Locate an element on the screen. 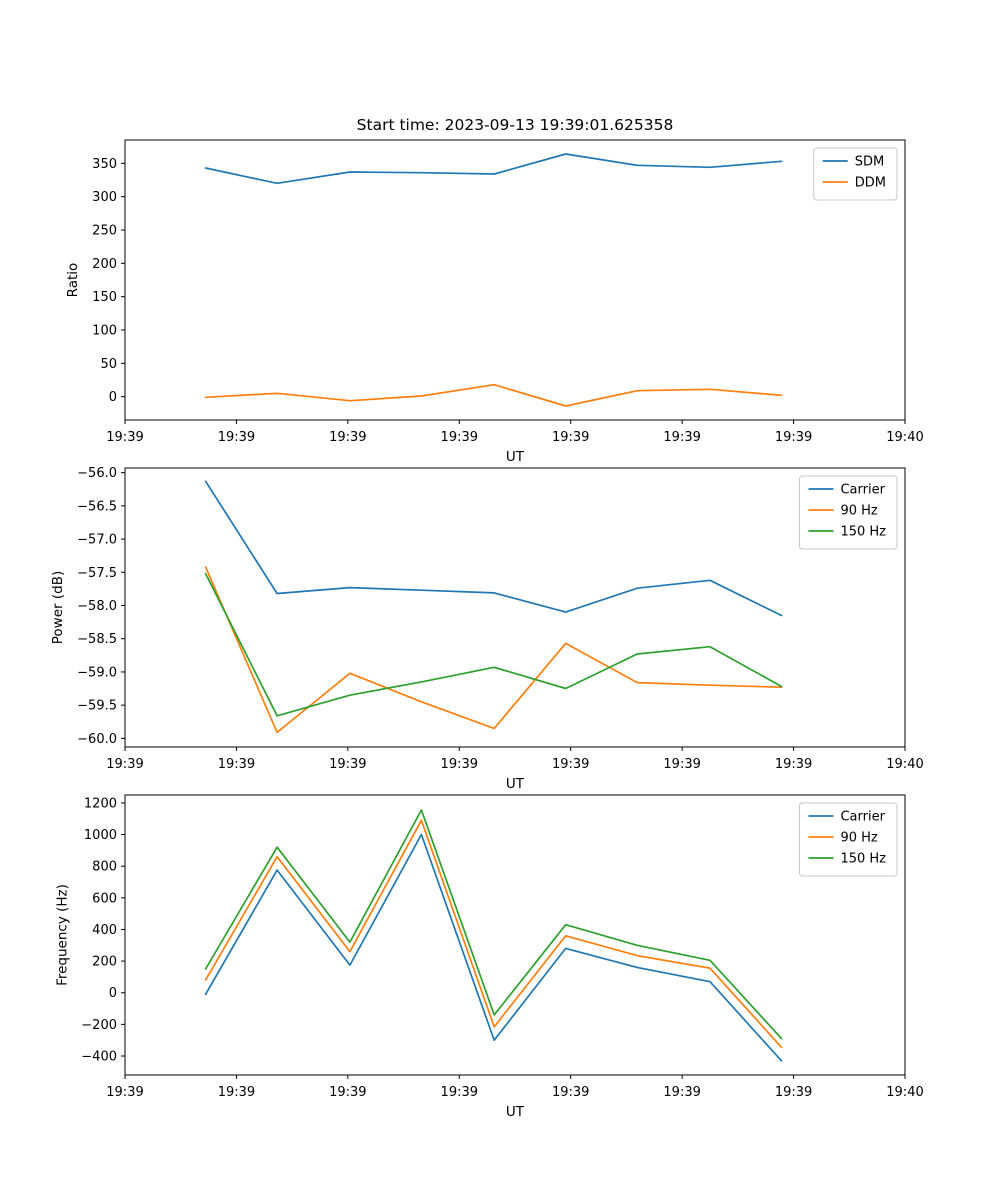 The height and width of the screenshot is (1200, 1000). legend-label-ddm: DDM is located at coordinates (870, 183).